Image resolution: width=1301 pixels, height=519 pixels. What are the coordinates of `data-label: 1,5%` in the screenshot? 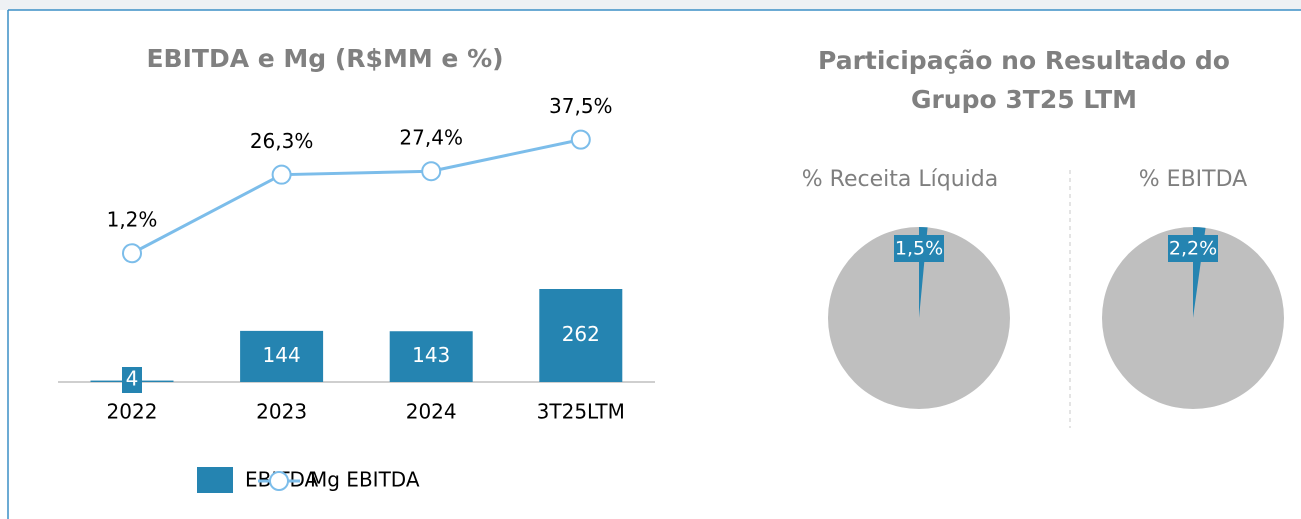 It's located at (919, 249).